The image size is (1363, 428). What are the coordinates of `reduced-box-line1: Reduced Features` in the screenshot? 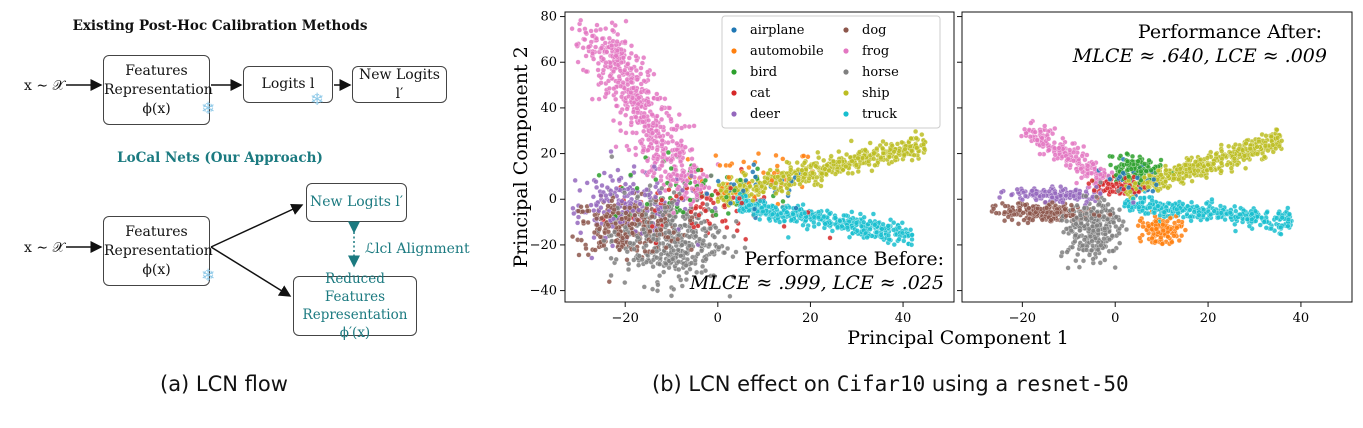 It's located at (355, 288).